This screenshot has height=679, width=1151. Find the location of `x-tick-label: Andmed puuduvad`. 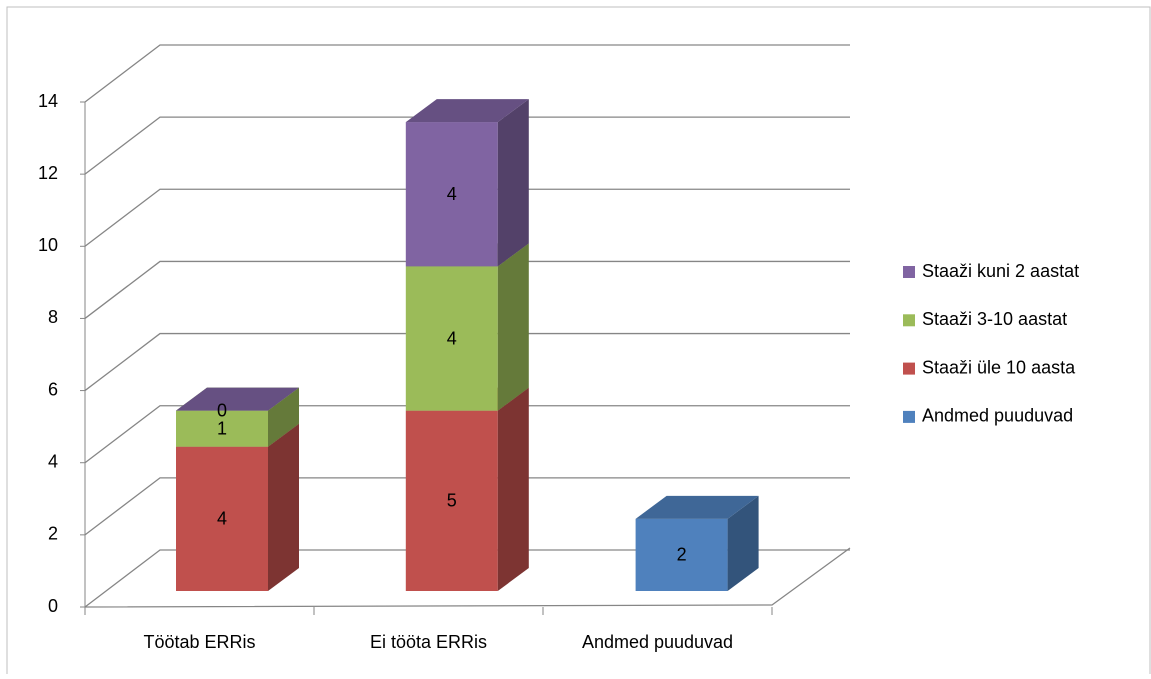

x-tick-label: Andmed puuduvad is located at coordinates (657, 642).